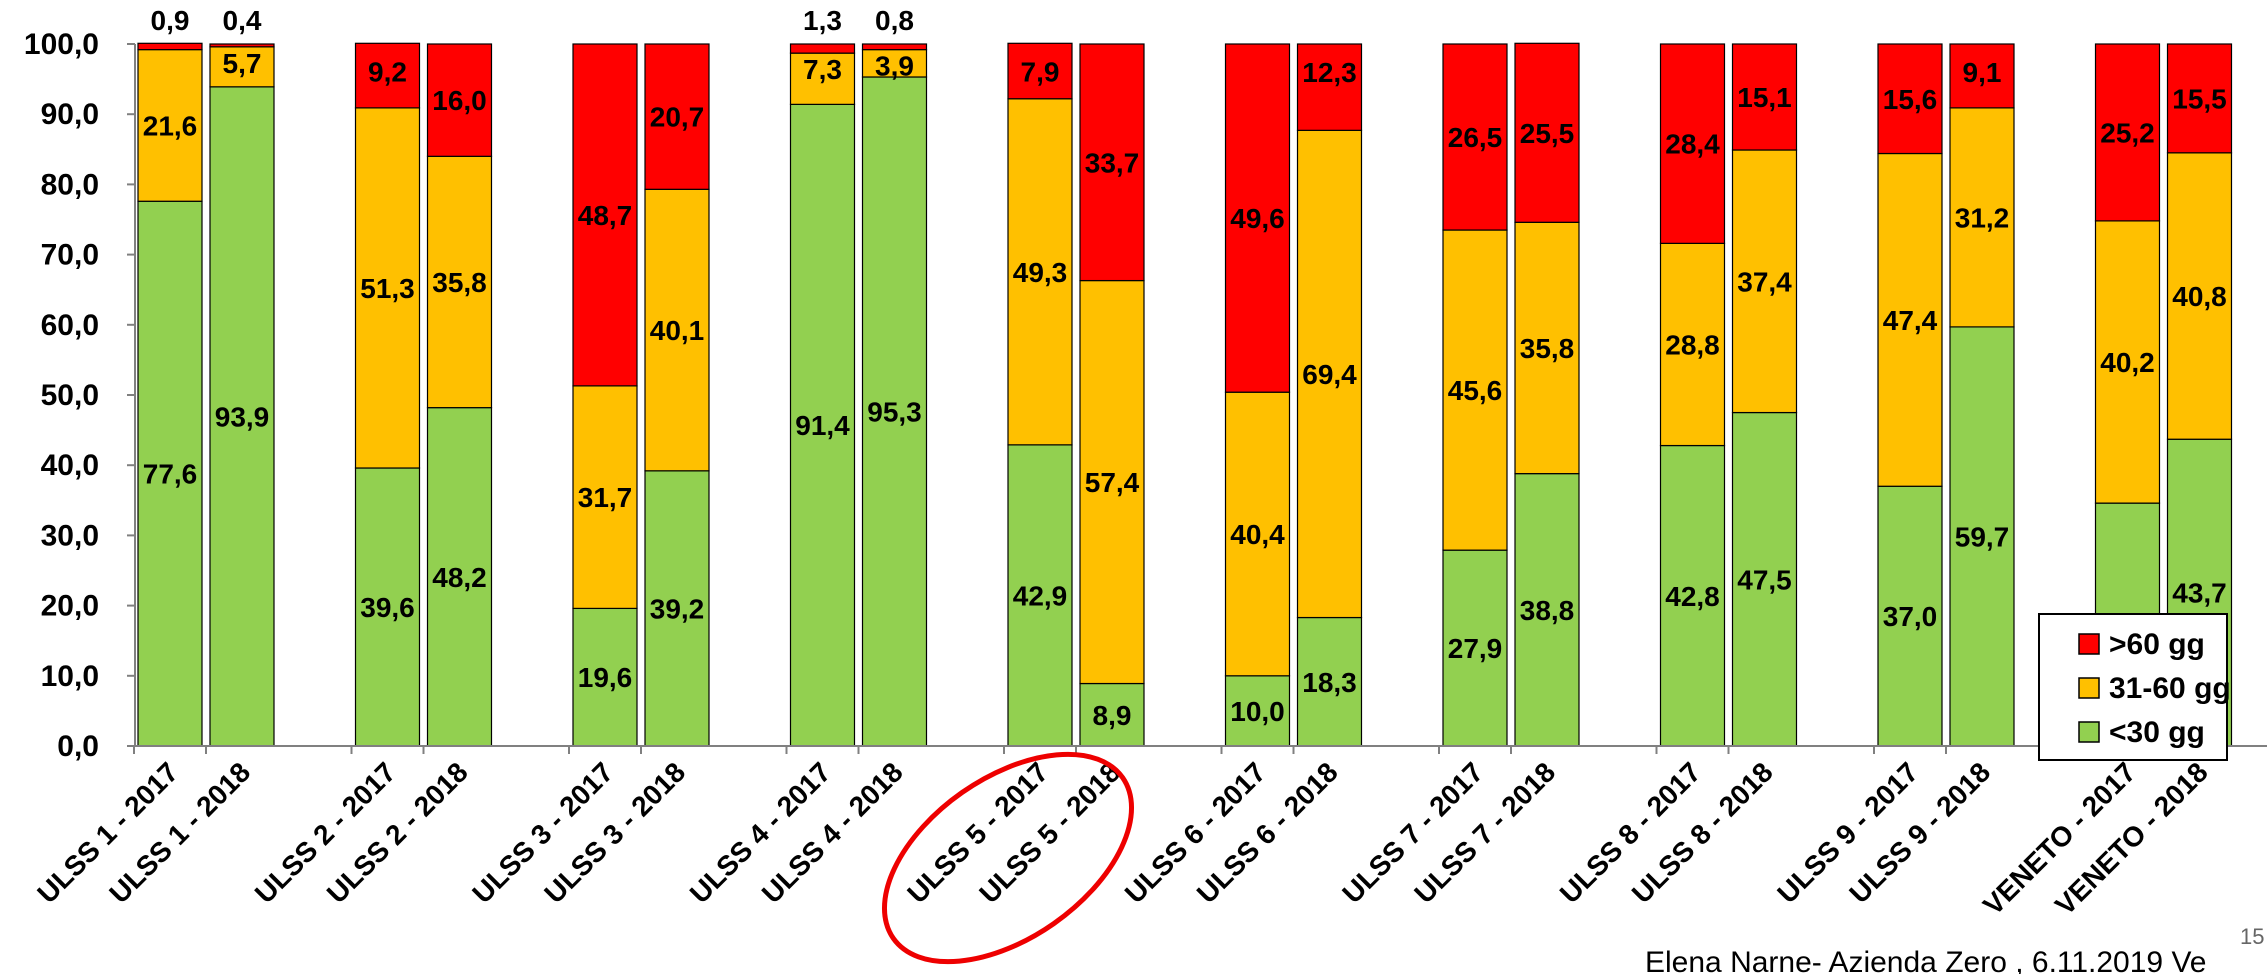 This screenshot has height=979, width=2267. Describe the element at coordinates (1910, 320) in the screenshot. I see `data-label: 47,4` at that location.